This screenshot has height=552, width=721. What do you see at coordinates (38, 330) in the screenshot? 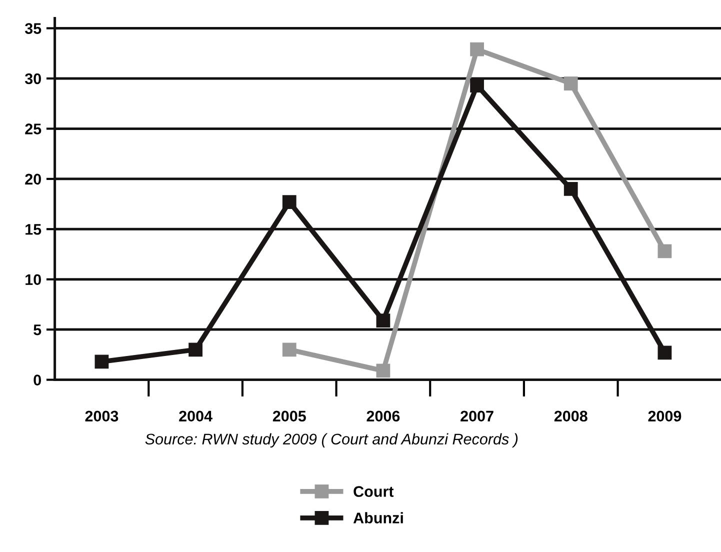
I see `y-tick-label: 5` at bounding box center [38, 330].